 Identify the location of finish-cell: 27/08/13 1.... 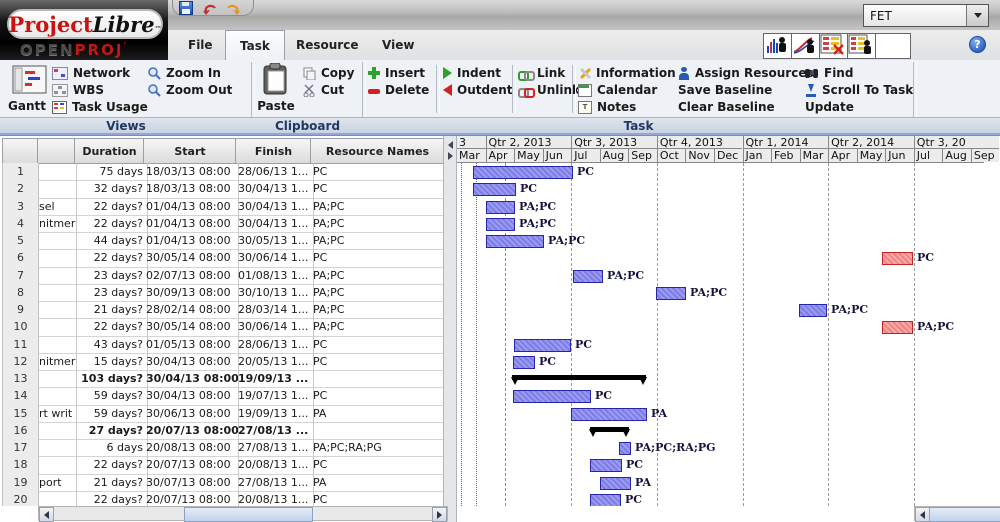
(274, 448).